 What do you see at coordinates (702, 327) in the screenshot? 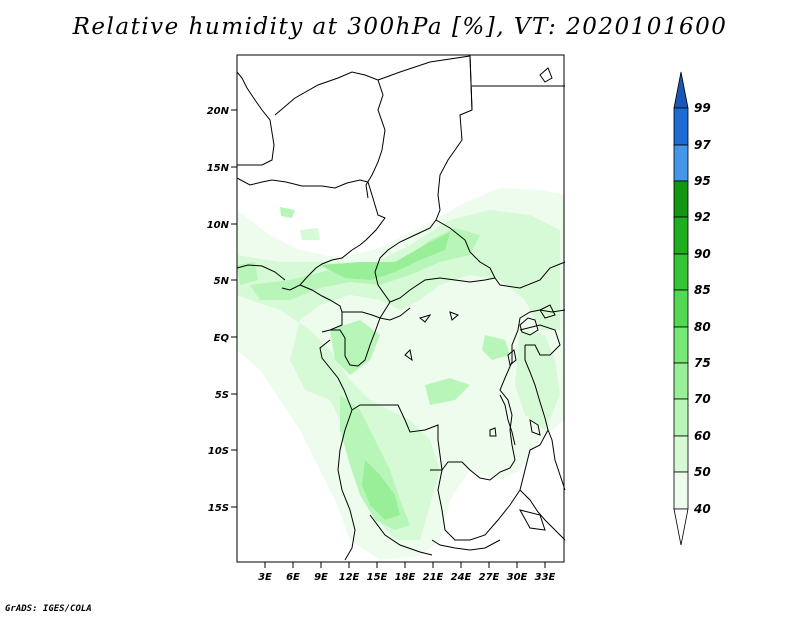
I see `colorbar-label-80: 80` at bounding box center [702, 327].